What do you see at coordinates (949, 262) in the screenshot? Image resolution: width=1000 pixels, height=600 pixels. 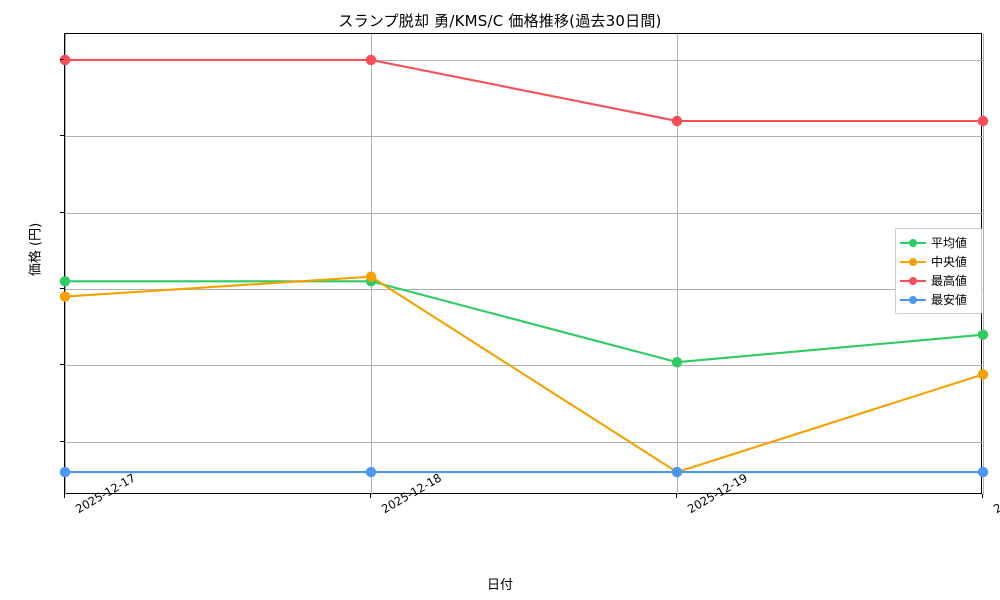 I see `legend-label: 中央値` at bounding box center [949, 262].